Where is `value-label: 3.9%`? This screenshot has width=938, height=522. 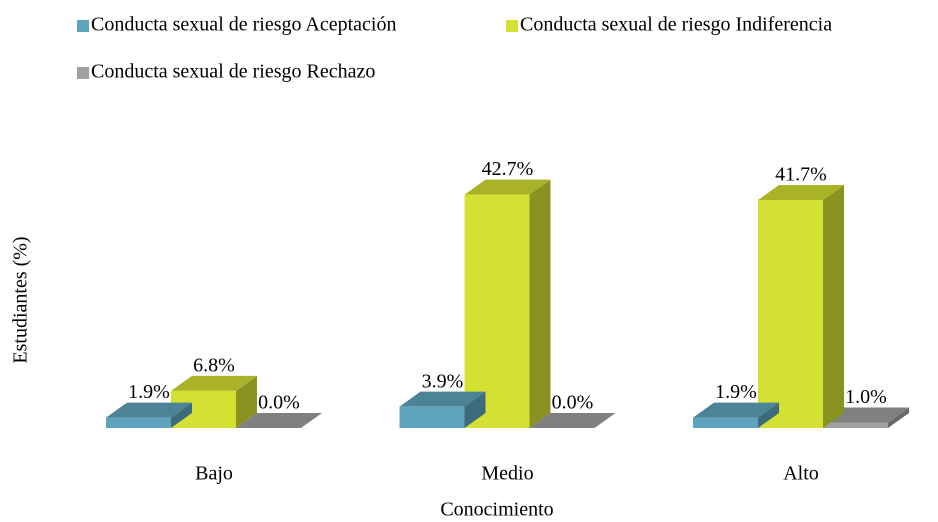 value-label: 3.9% is located at coordinates (443, 381).